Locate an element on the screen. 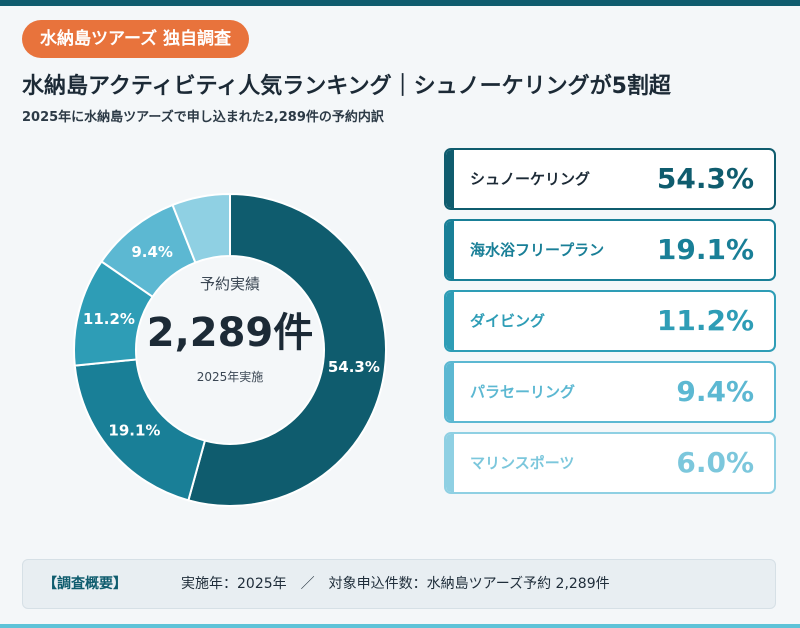  donut-center-caption: 予約実績 is located at coordinates (229, 284).